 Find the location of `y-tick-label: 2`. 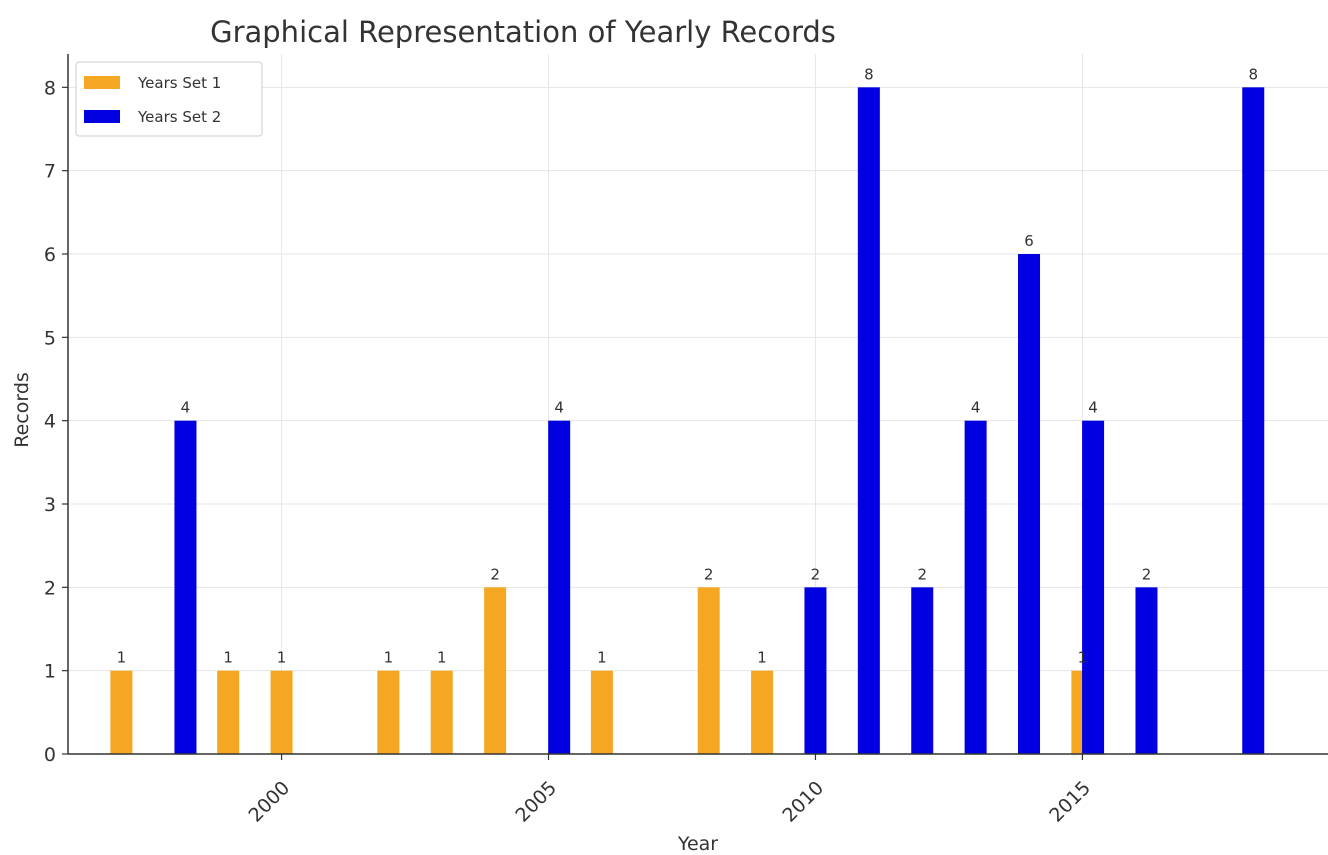

y-tick-label: 2 is located at coordinates (50, 588).